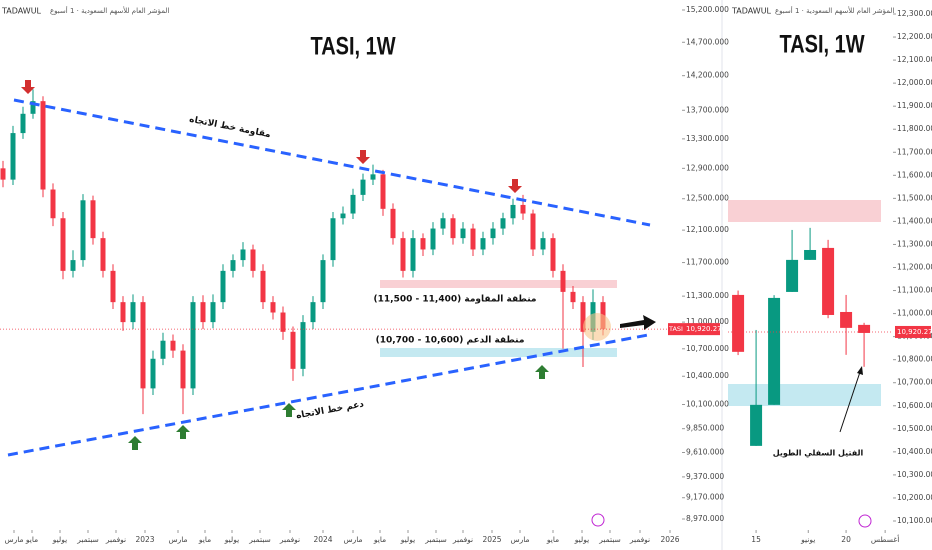 The image size is (932, 550). Describe the element at coordinates (914, 267) in the screenshot. I see `y-tick-label: 11,200.000` at that location.